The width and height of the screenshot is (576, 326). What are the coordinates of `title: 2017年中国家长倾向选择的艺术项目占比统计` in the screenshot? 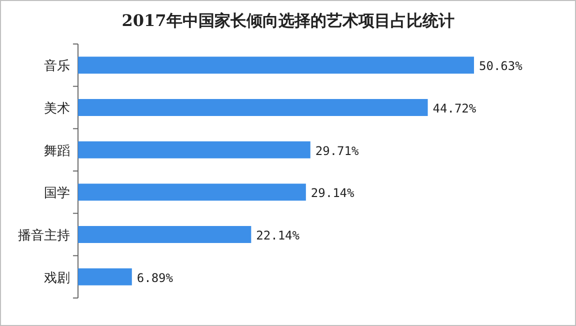 It's located at (288, 20).